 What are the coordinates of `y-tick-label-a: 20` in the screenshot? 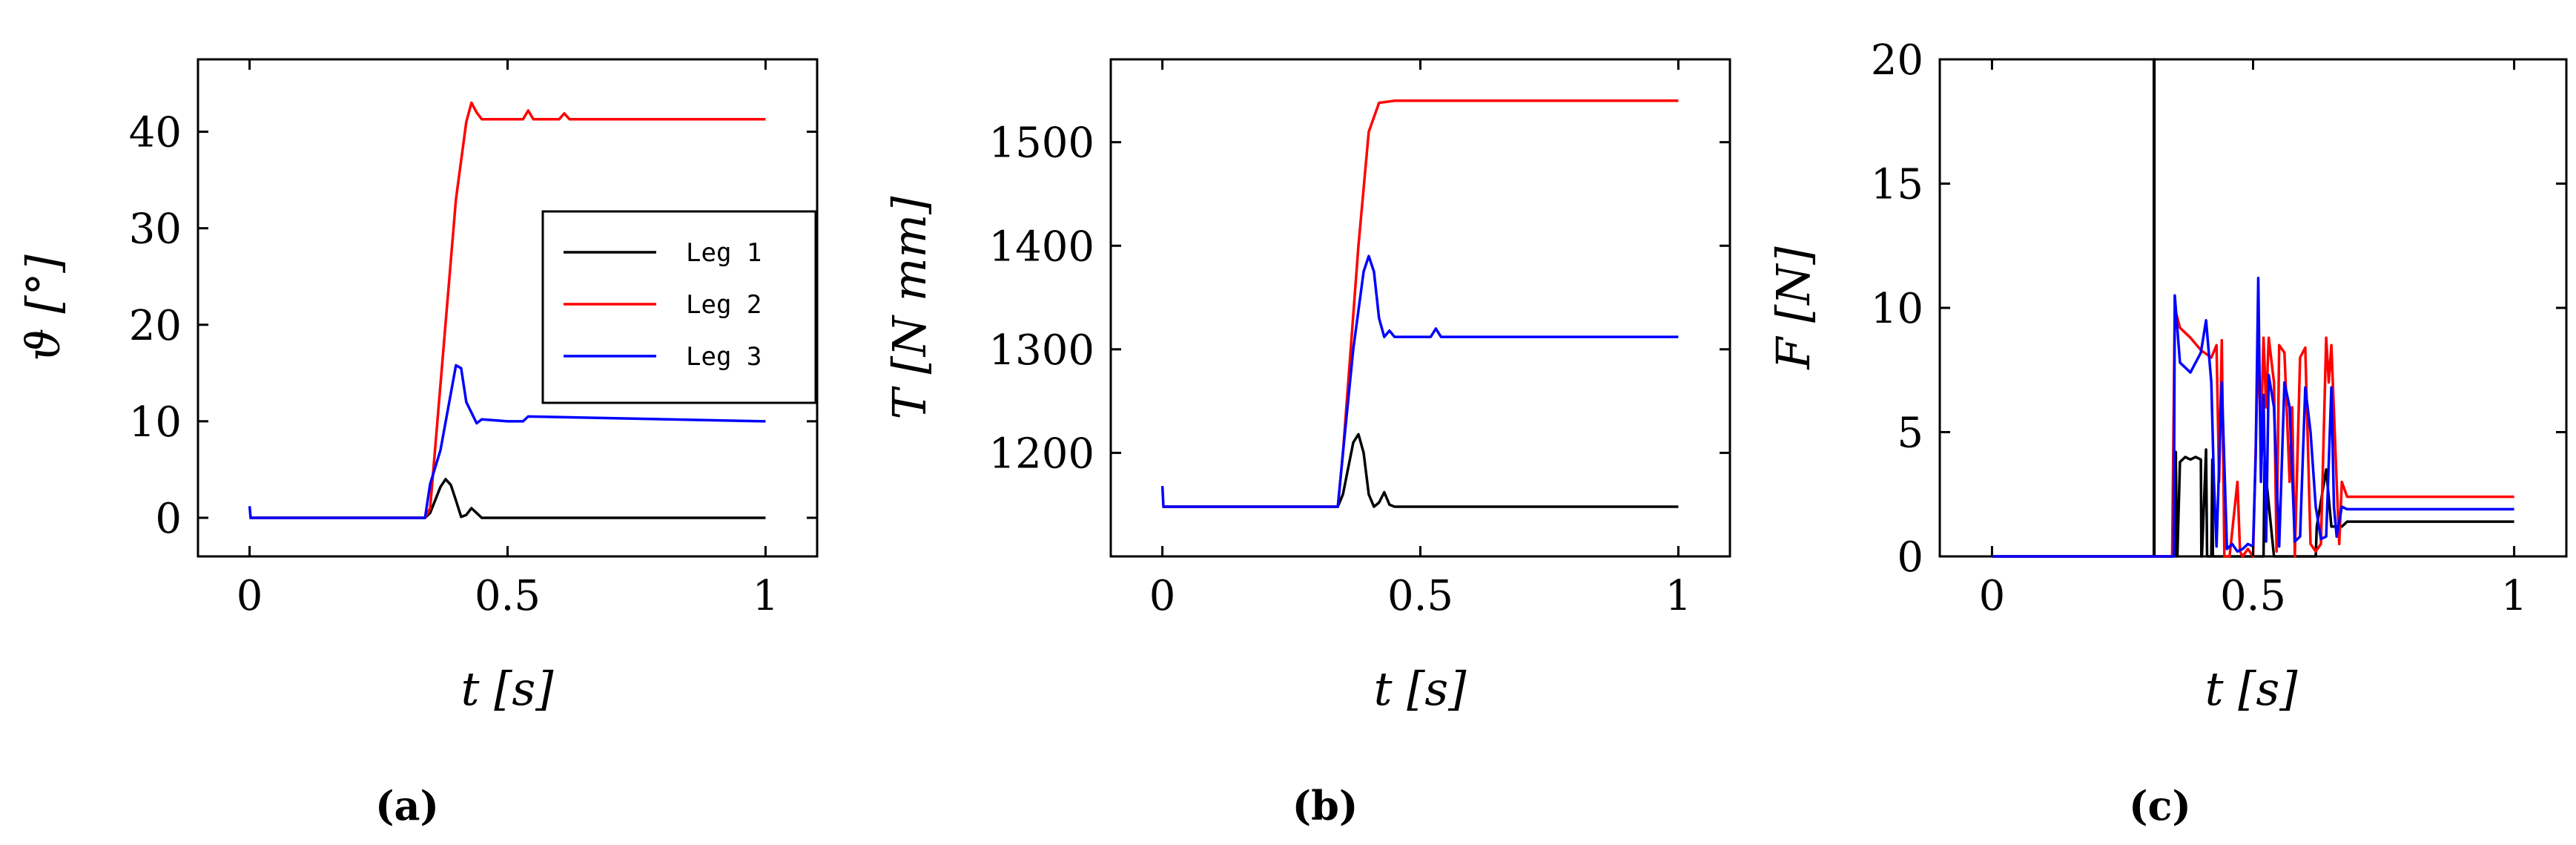 It's located at (155, 326).